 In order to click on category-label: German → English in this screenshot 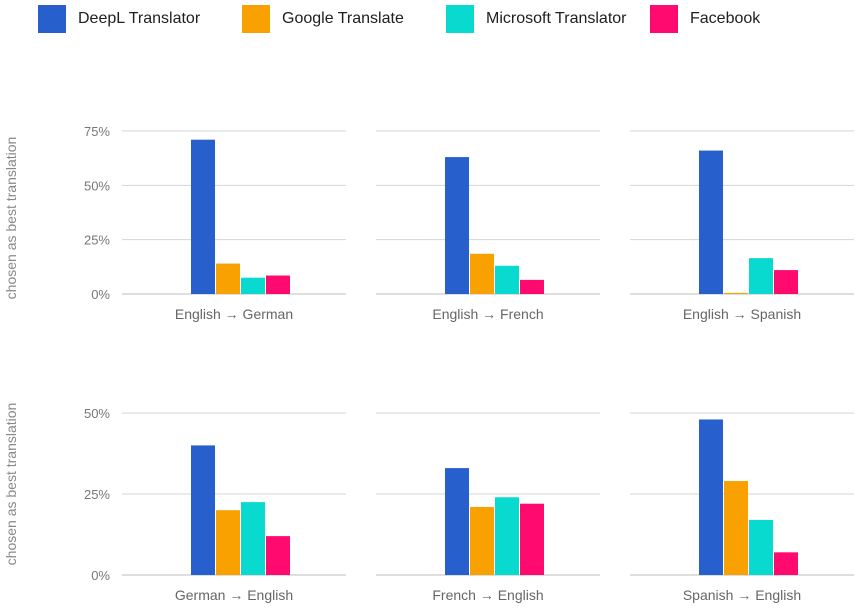, I will do `click(234, 595)`.